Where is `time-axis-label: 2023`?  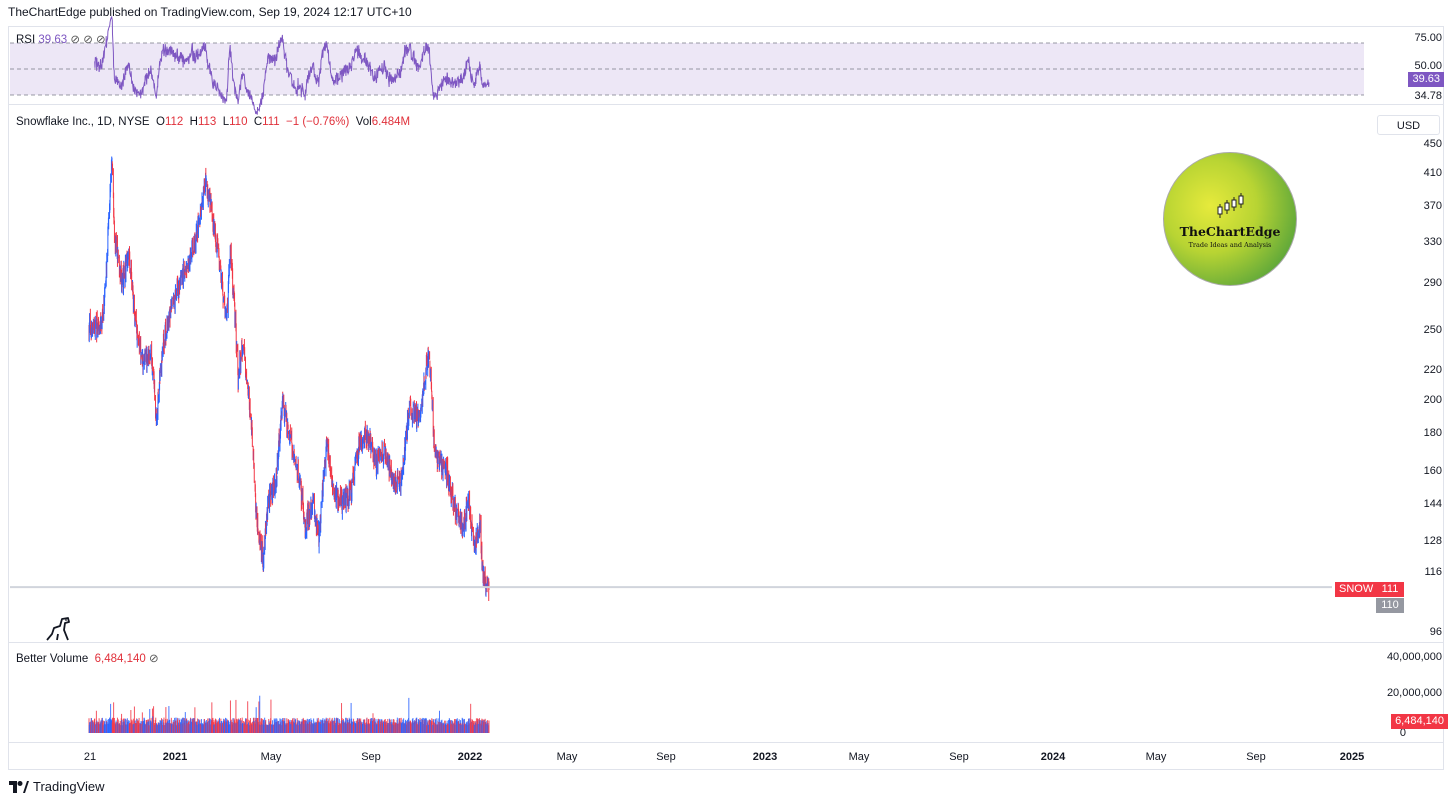 time-axis-label: 2023 is located at coordinates (765, 757).